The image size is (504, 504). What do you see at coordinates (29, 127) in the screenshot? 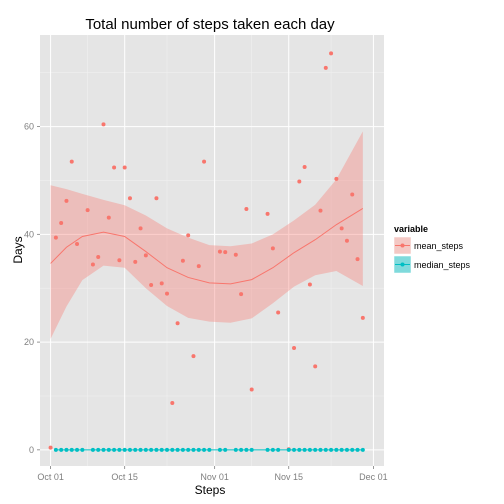
I see `y-tick-label: 60` at bounding box center [29, 127].